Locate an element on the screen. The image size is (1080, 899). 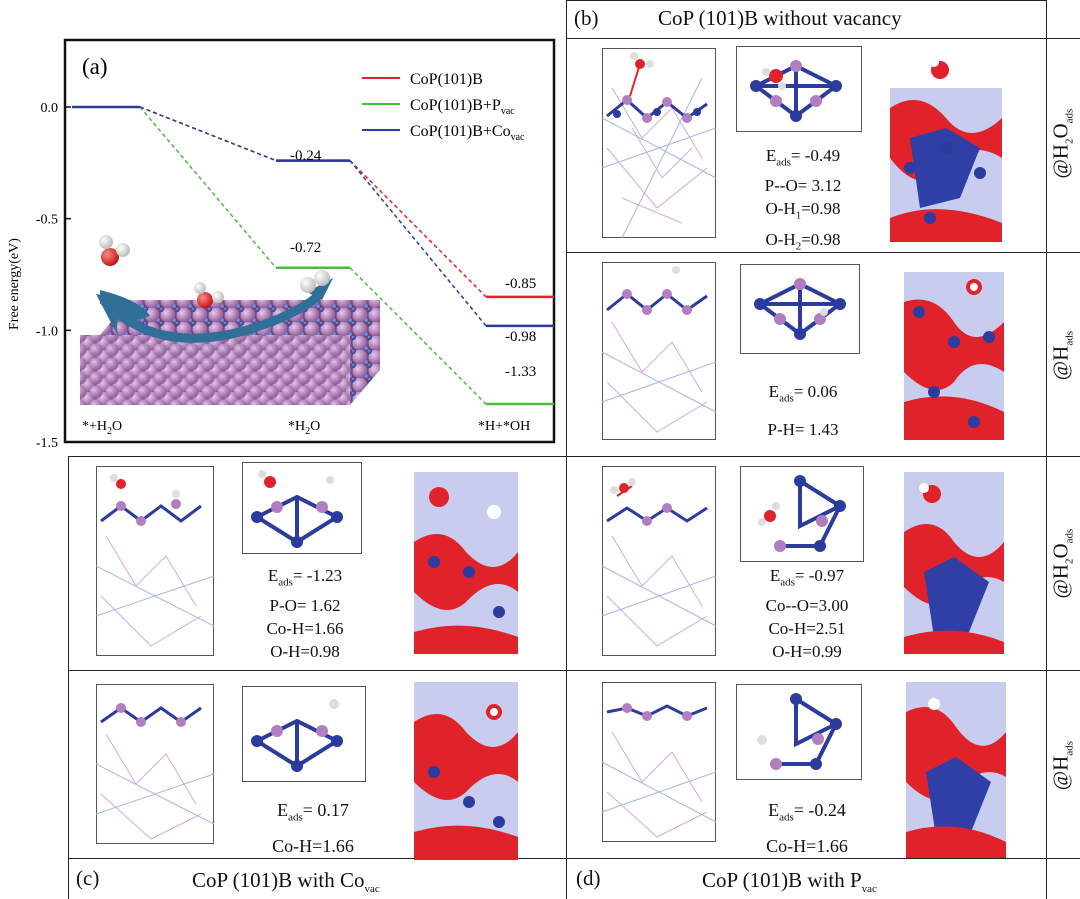
d1-co-h: Co-H=2.51 is located at coordinates (807, 629).